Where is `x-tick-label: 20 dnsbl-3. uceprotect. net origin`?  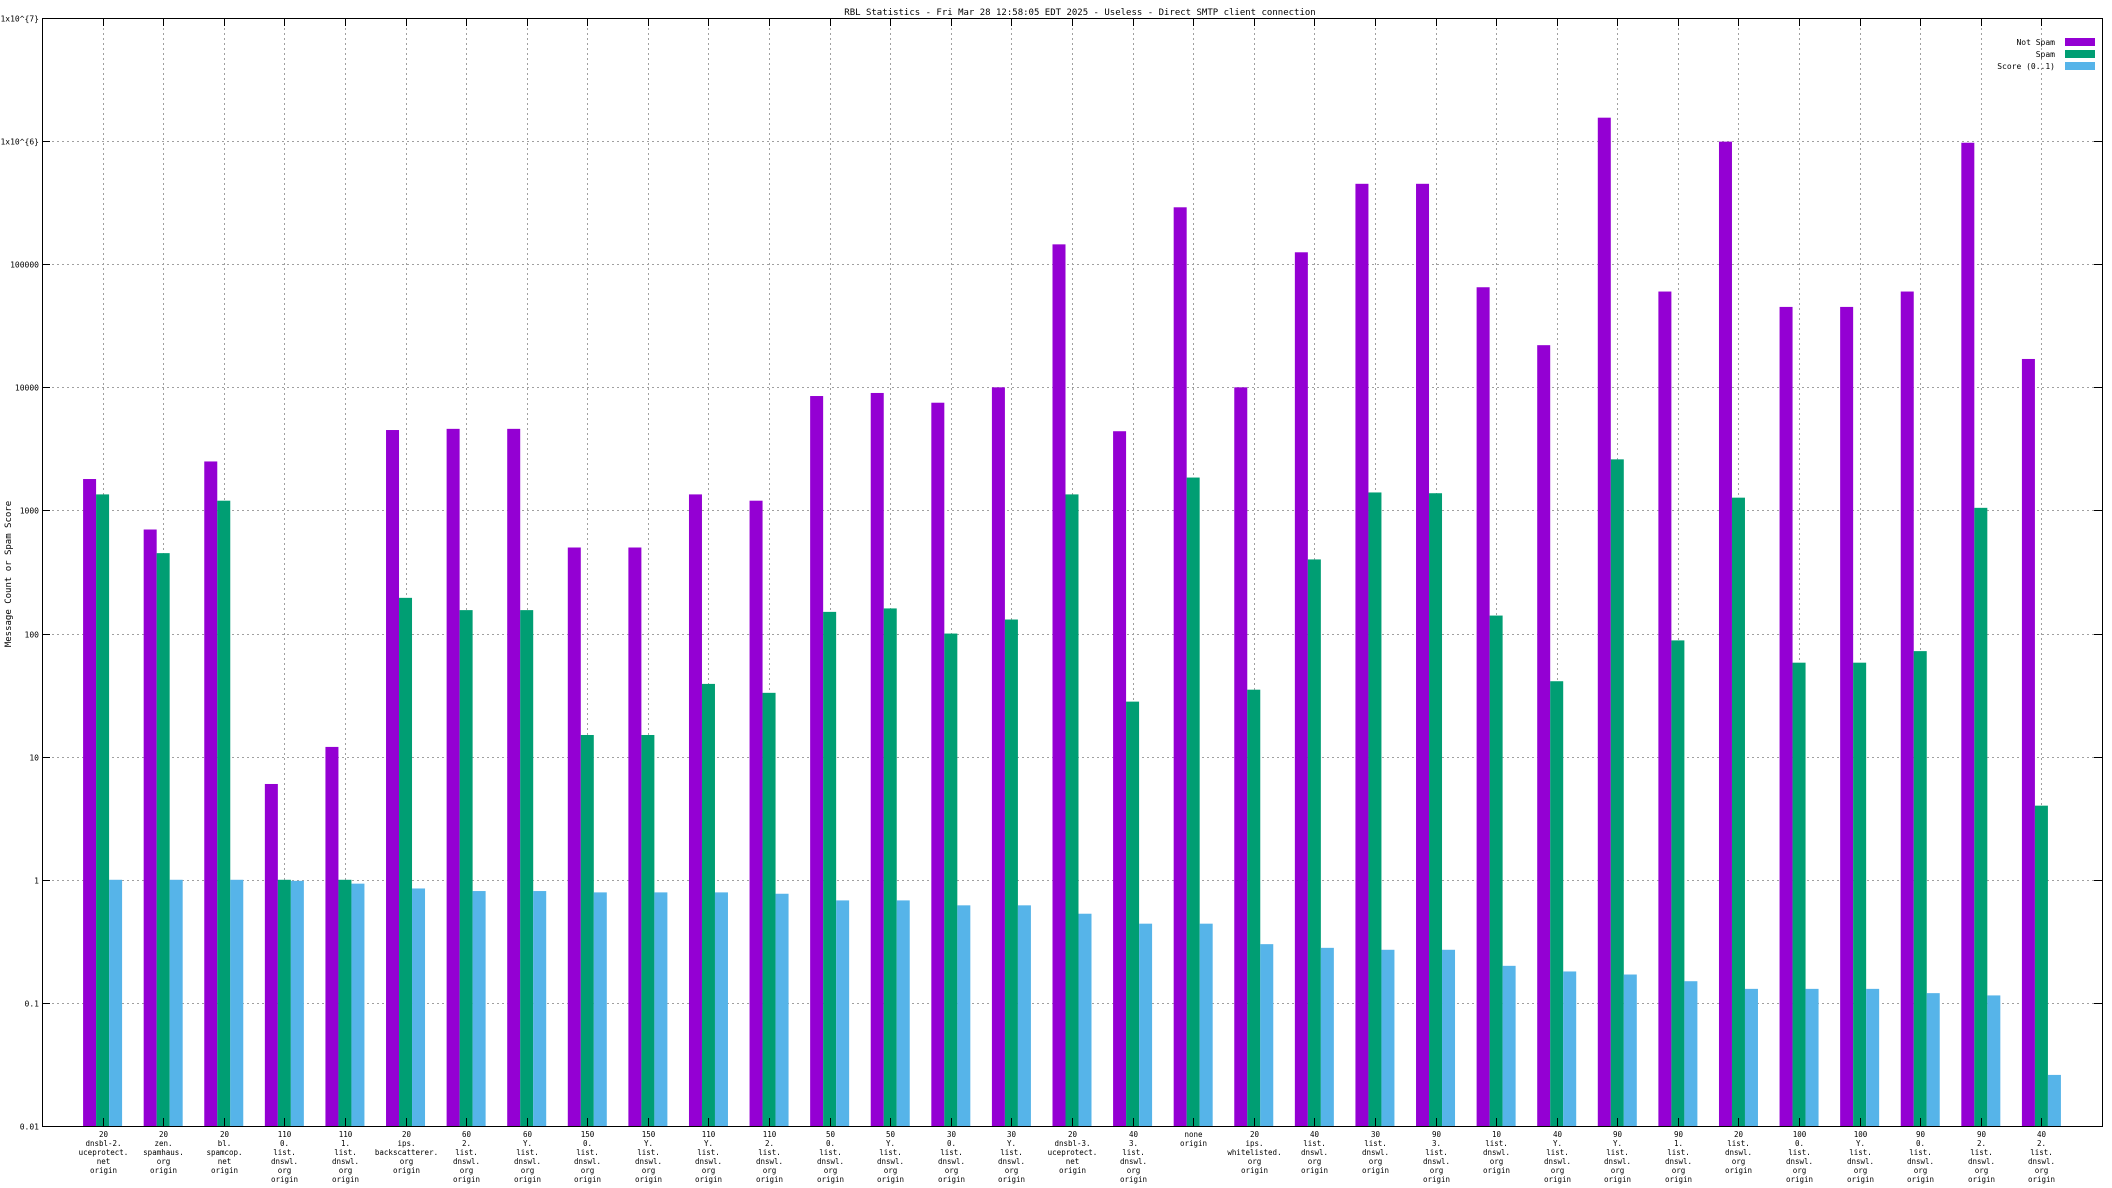 x-tick-label: 20 dnsbl-3. uceprotect. net origin is located at coordinates (1073, 1152).